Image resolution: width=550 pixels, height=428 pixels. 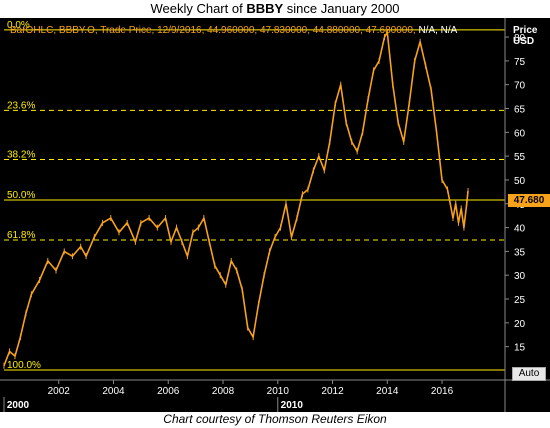 I want to click on fib-label: 38.2%, so click(x=21, y=154).